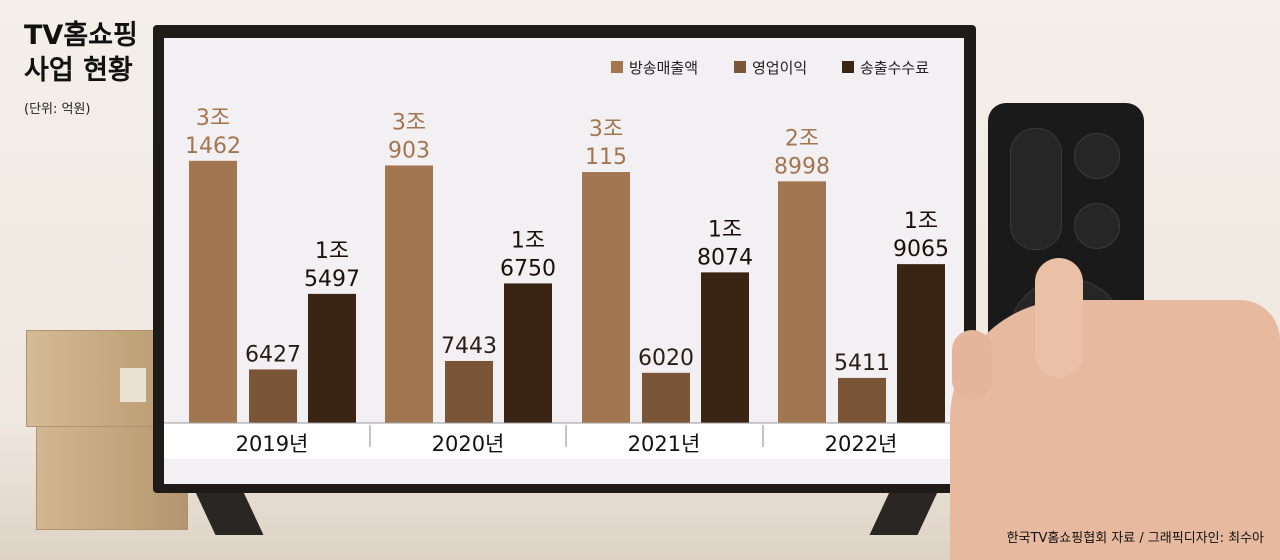 The image size is (1280, 560). What do you see at coordinates (332, 251) in the screenshot?
I see `value-label-2-0-0: 1조` at bounding box center [332, 251].